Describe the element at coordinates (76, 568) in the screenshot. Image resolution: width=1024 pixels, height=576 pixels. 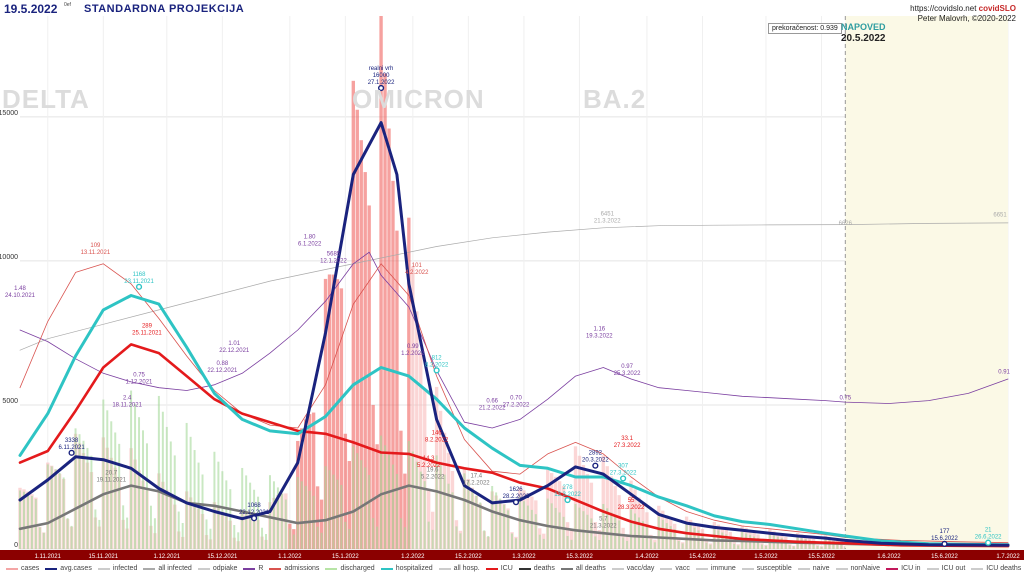
I see `legend-label: avg.cases` at that location.